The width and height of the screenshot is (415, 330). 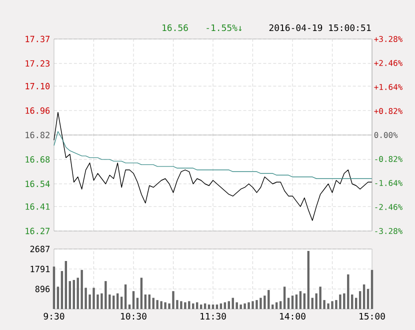 I want to click on y-tick-label: 16.68, so click(x=38, y=159).